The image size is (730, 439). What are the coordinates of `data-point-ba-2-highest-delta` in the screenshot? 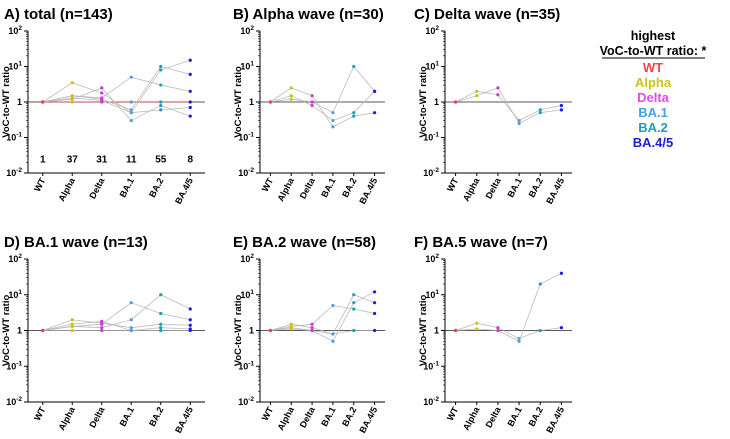 It's located at (102, 328).